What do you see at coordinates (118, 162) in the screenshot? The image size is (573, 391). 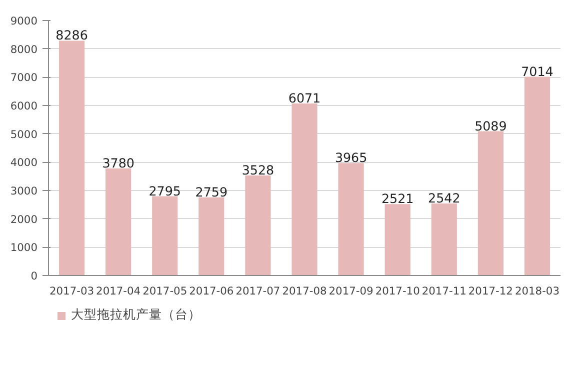 I see `data-label: 3780` at bounding box center [118, 162].